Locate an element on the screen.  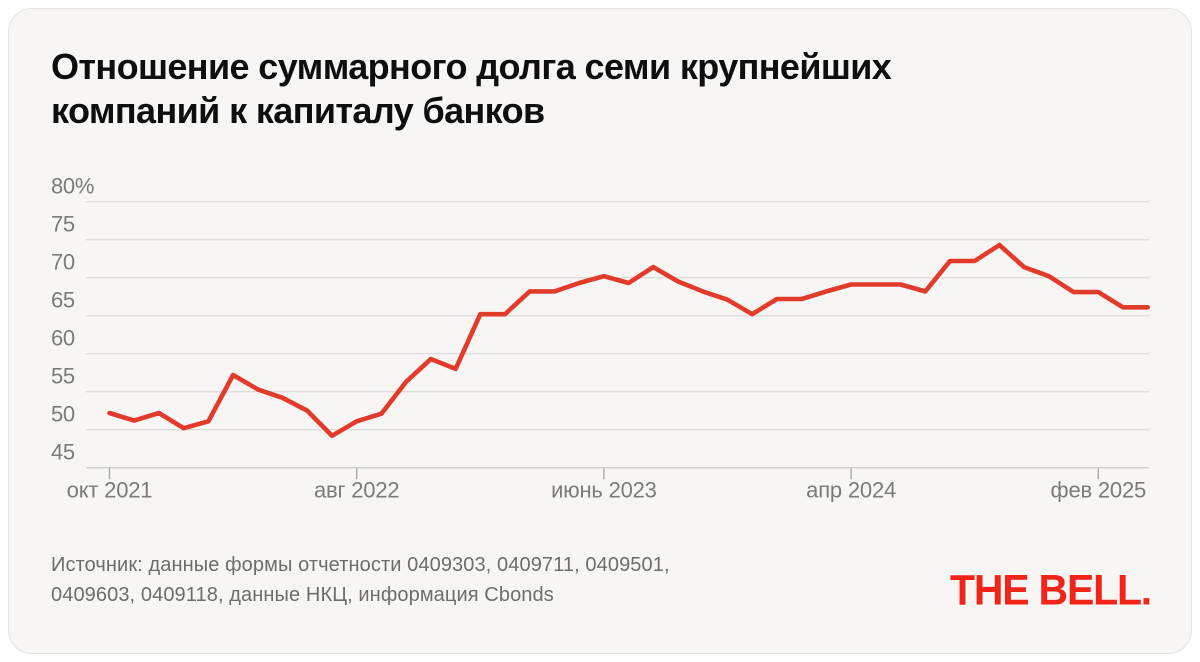
y-axis-label: 80% is located at coordinates (72, 186).